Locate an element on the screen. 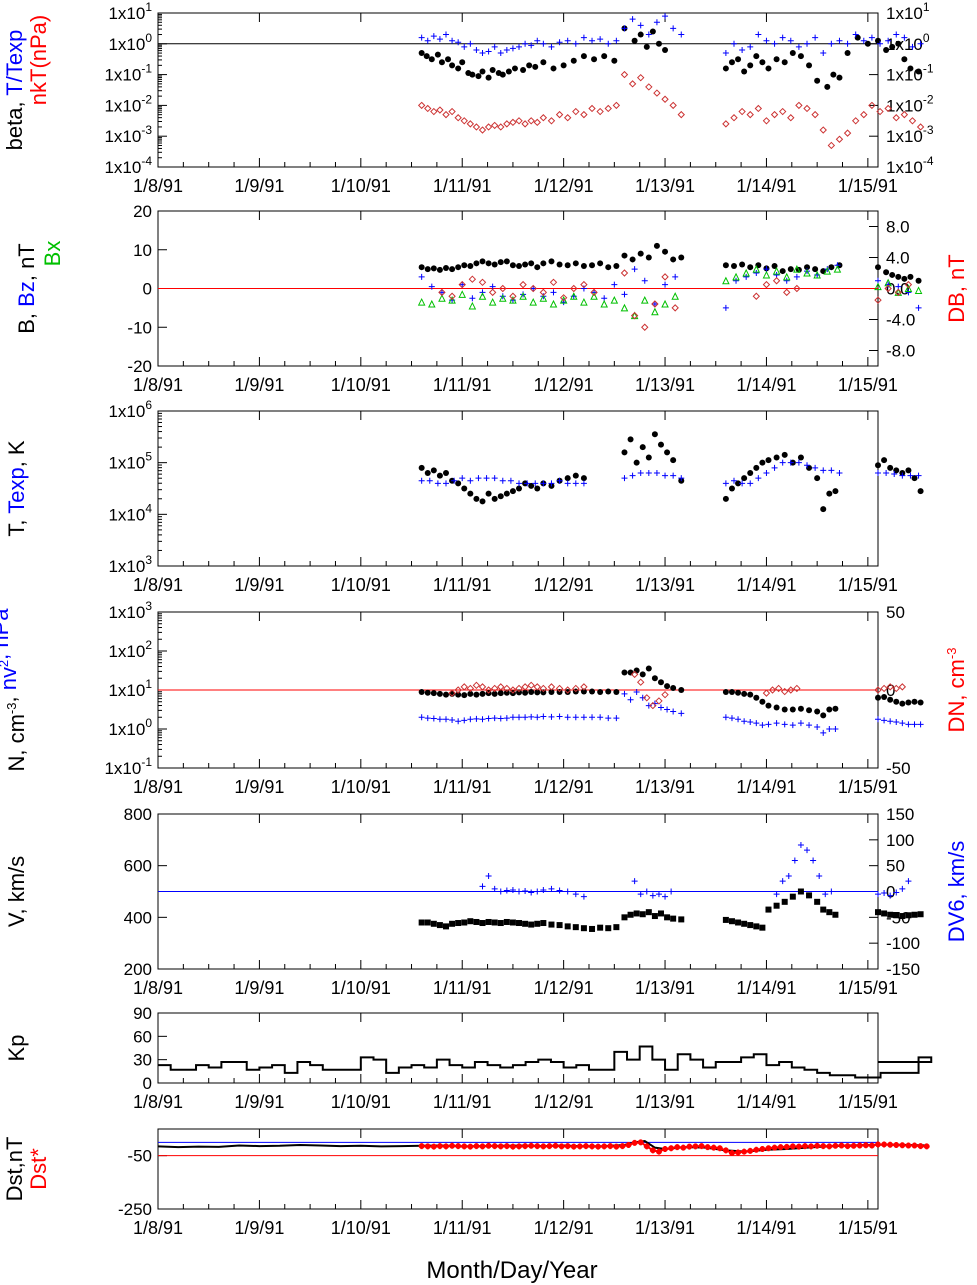 This screenshot has width=977, height=1285. y2-tick-label: 4.0 is located at coordinates (898, 258).